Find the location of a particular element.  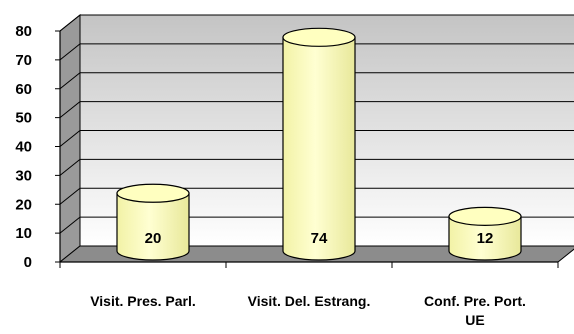

y-tick-label: 20 is located at coordinates (23, 204).